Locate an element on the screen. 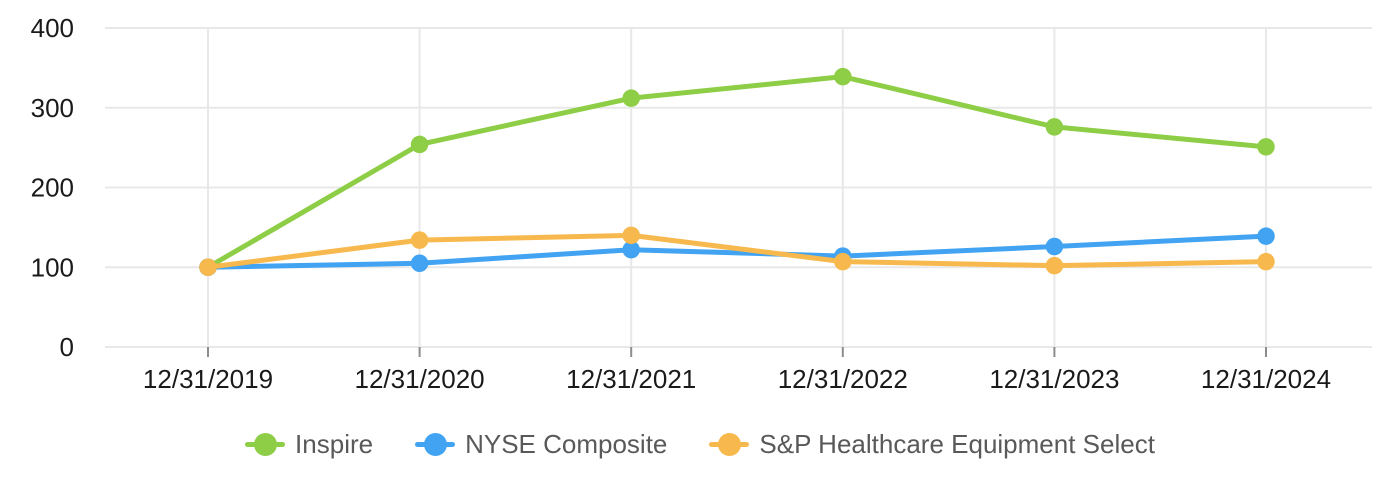 This screenshot has height=500, width=1400. legend-label: S&P Healthcare Equipment Select is located at coordinates (957, 444).